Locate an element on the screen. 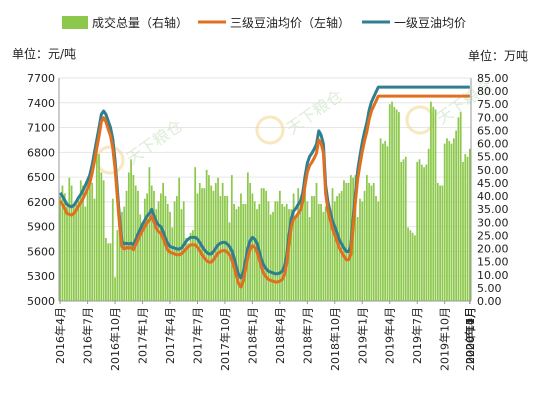 This screenshot has width=550, height=404. right-tick-label: 85.00 is located at coordinates (493, 78).